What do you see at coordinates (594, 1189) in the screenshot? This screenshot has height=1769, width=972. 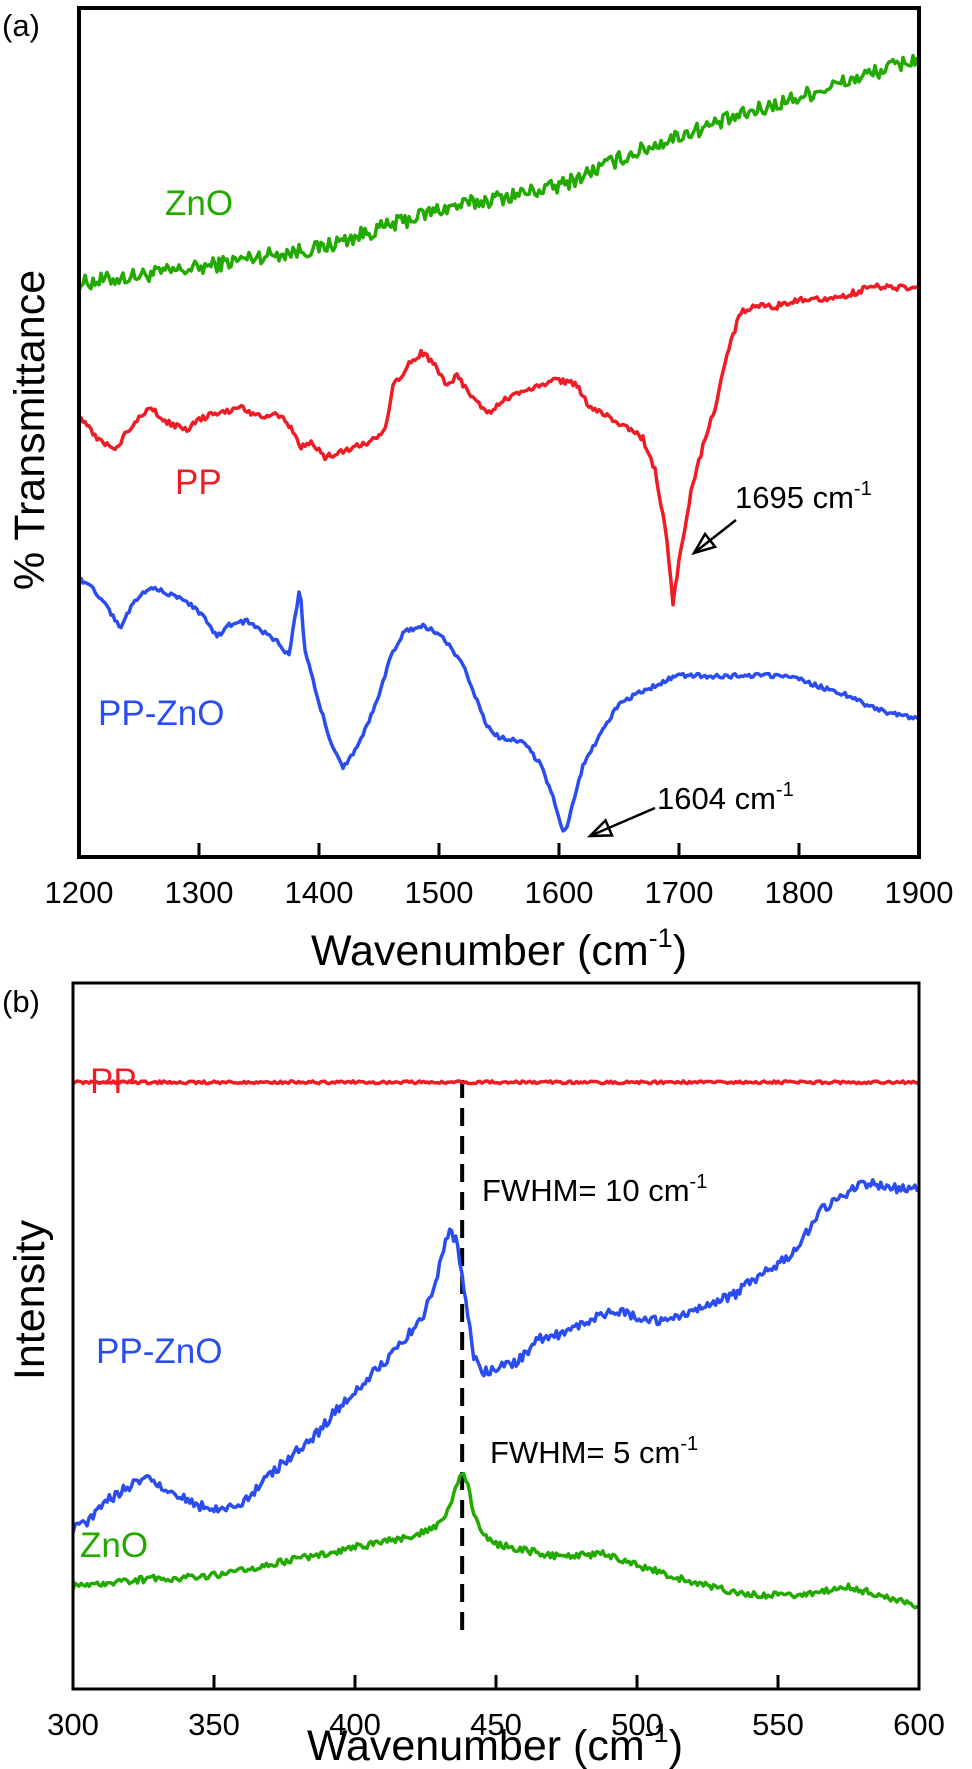 I see `panel-b-annotation-fwhm10: FWHM= 10 cm-1` at bounding box center [594, 1189].